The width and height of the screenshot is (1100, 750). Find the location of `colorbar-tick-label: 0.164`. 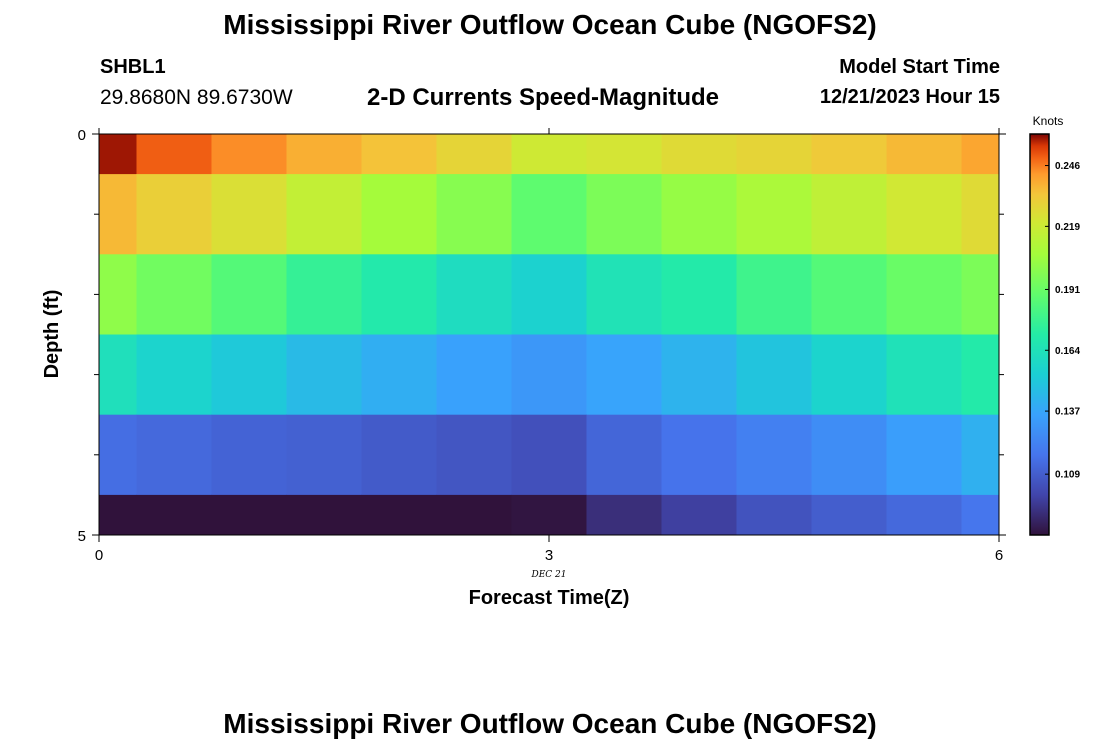

colorbar-tick-label: 0.164 is located at coordinates (1067, 351).